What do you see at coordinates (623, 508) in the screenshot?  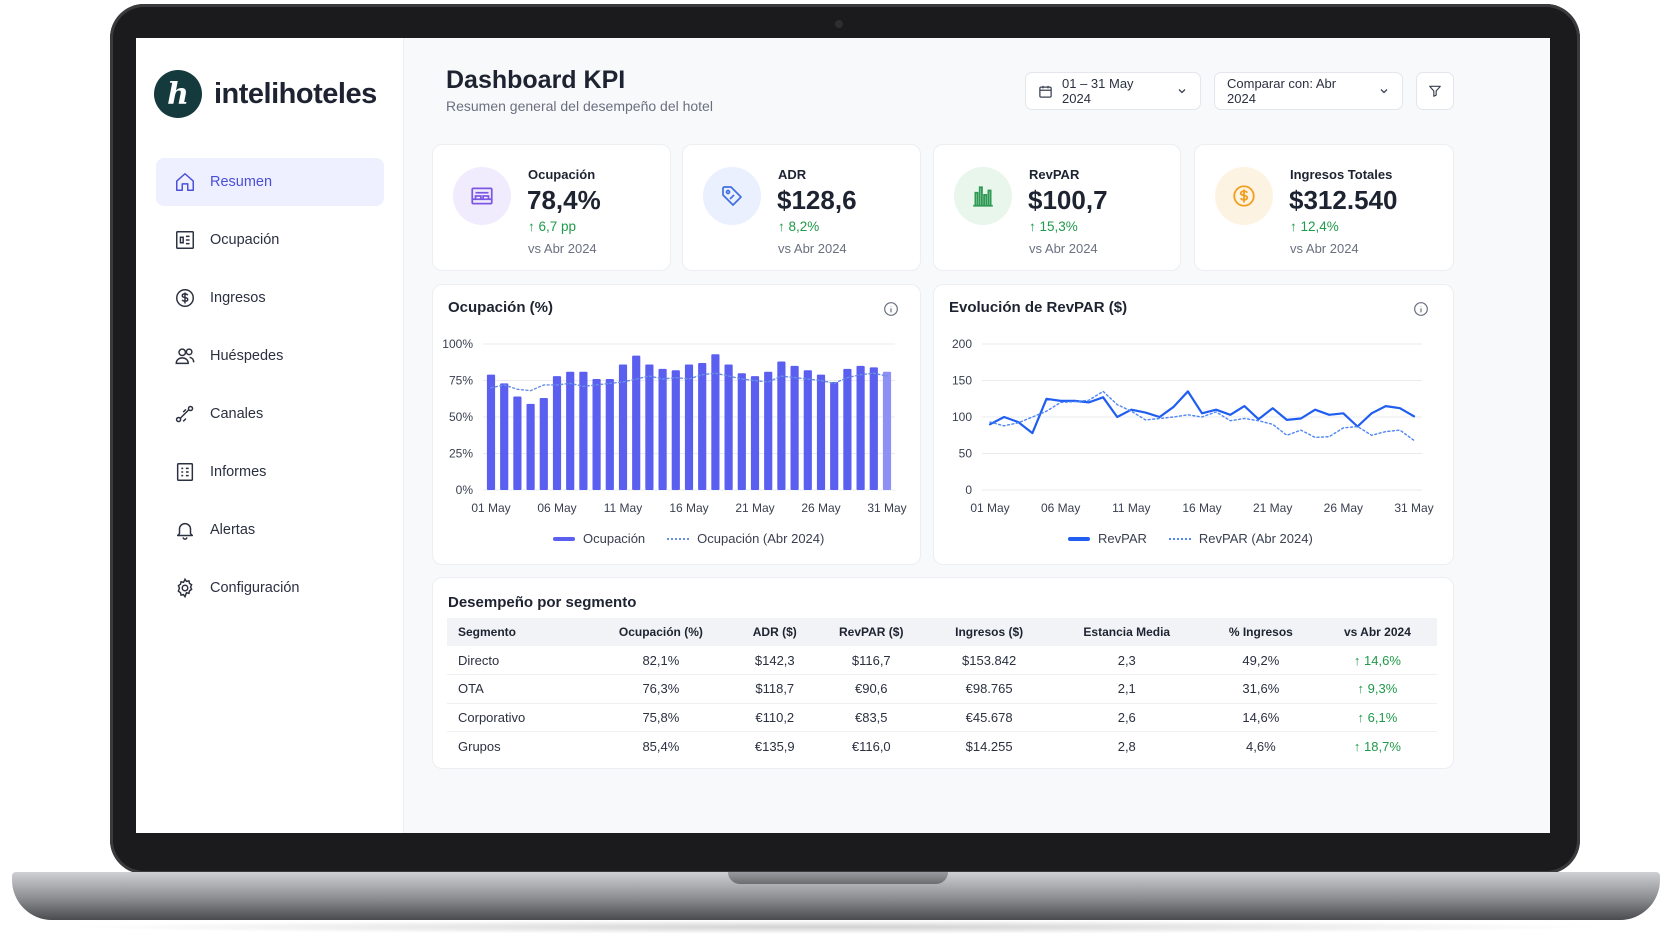 I see `x-tick-label: 11 May` at bounding box center [623, 508].